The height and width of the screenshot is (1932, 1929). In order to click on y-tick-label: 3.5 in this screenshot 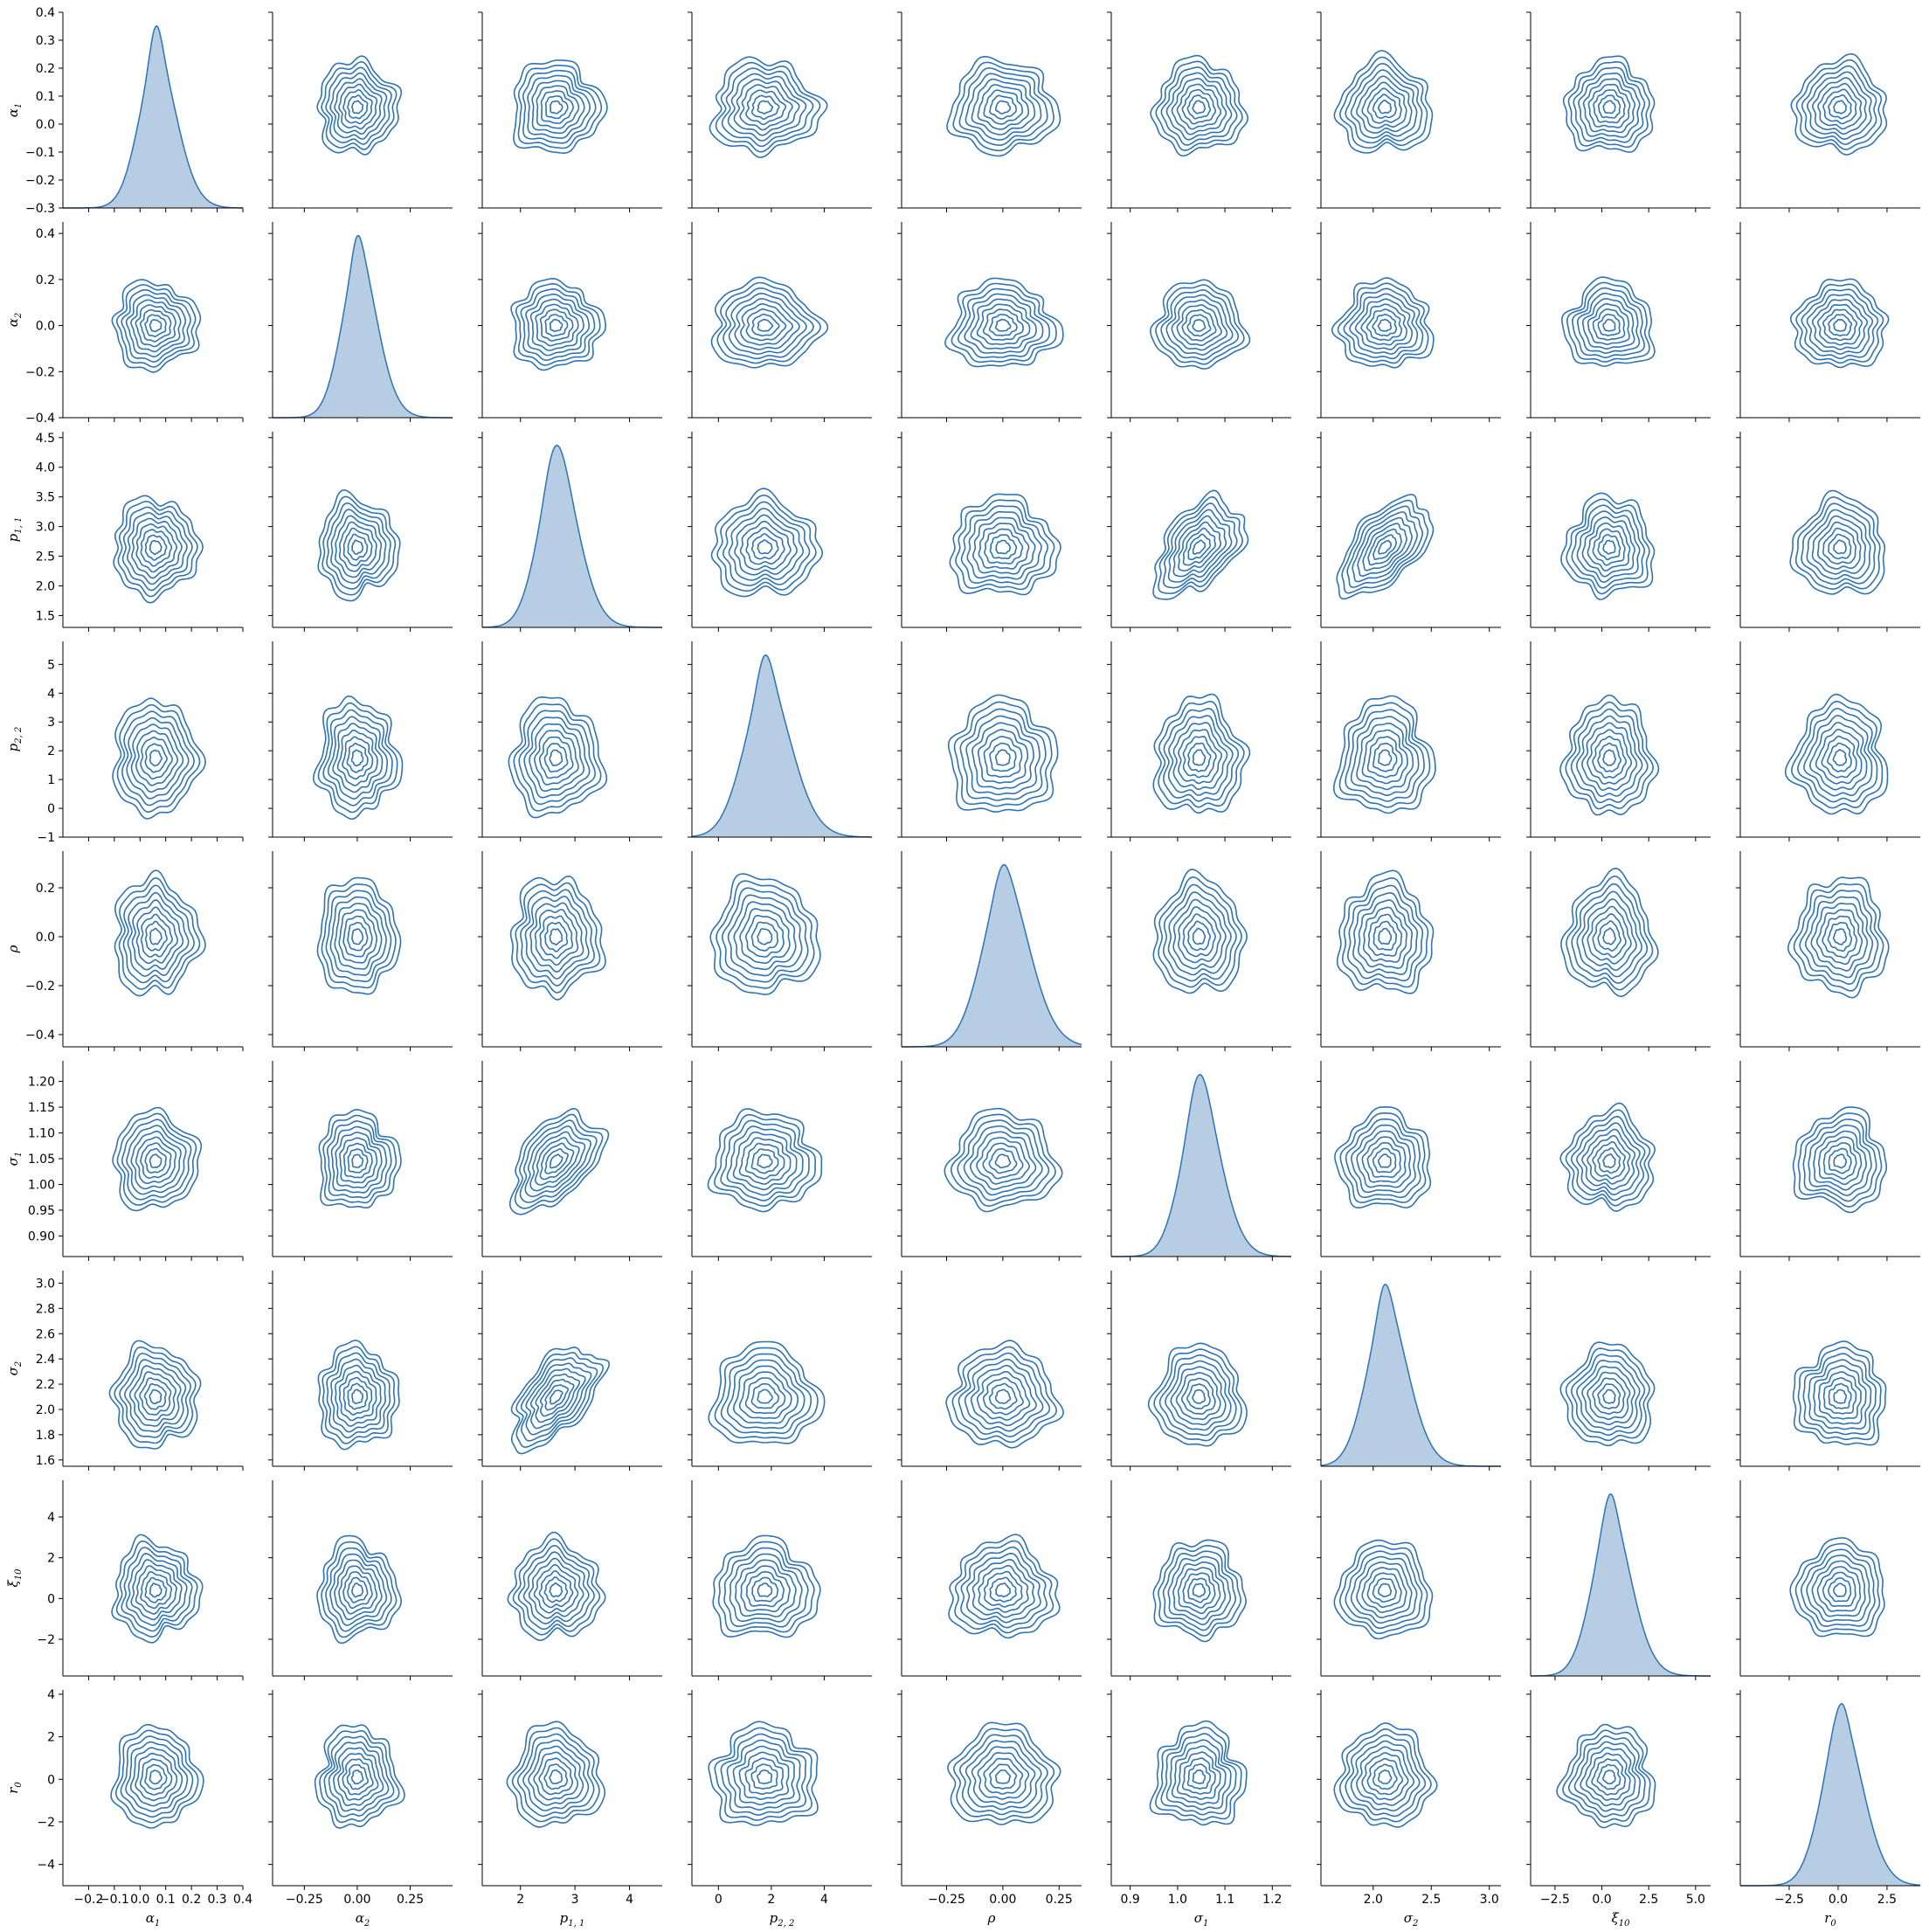, I will do `click(45, 498)`.